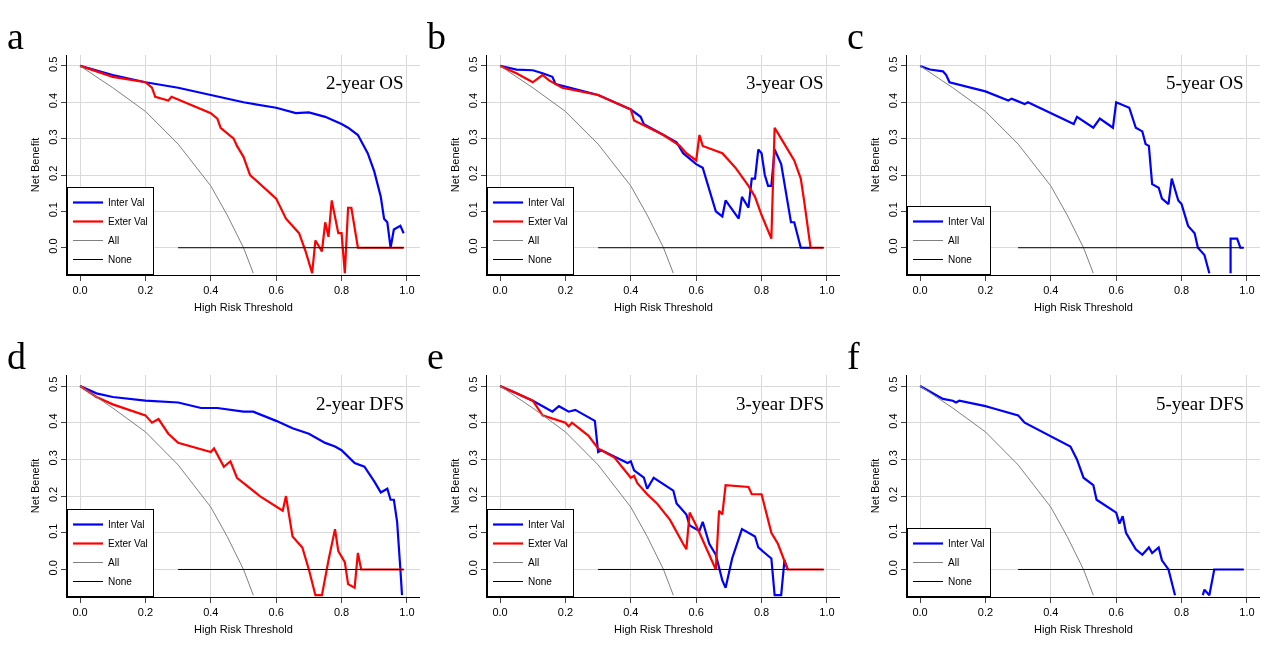 Image resolution: width=1265 pixels, height=657 pixels. What do you see at coordinates (365, 82) in the screenshot?
I see `text: 2-year OS` at bounding box center [365, 82].